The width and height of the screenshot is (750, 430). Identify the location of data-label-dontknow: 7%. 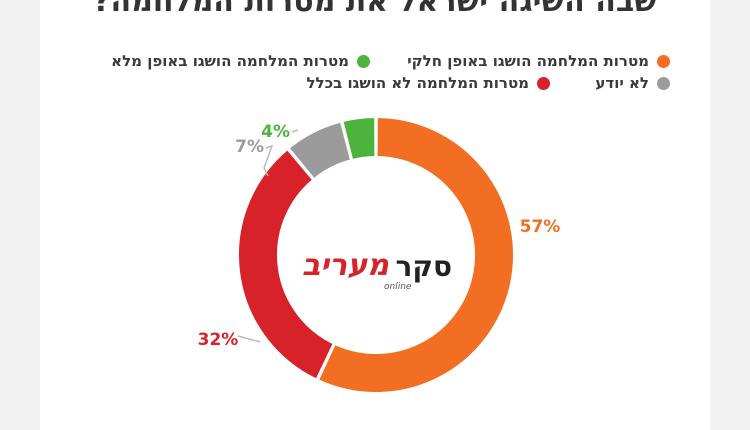
(249, 147).